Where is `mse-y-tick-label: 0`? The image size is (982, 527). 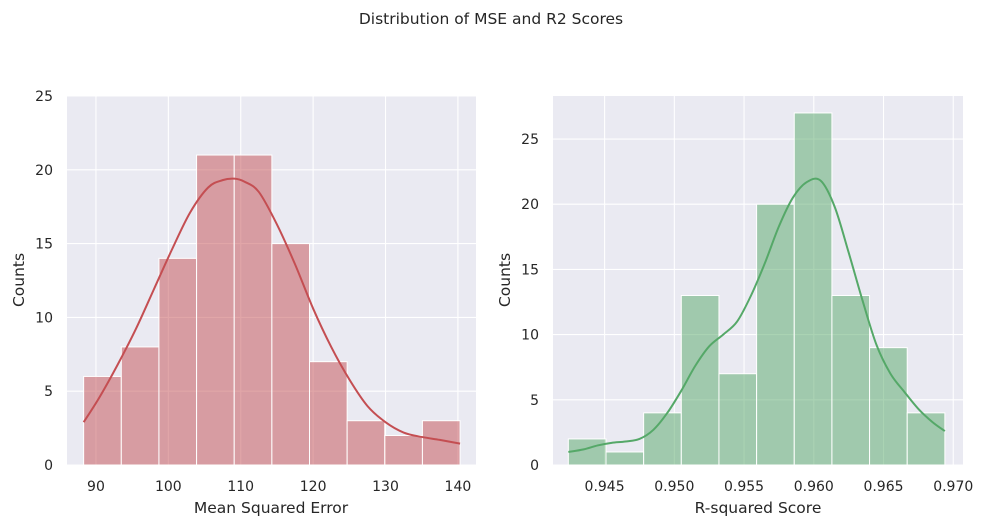
mse-y-tick-label: 0 is located at coordinates (48, 466).